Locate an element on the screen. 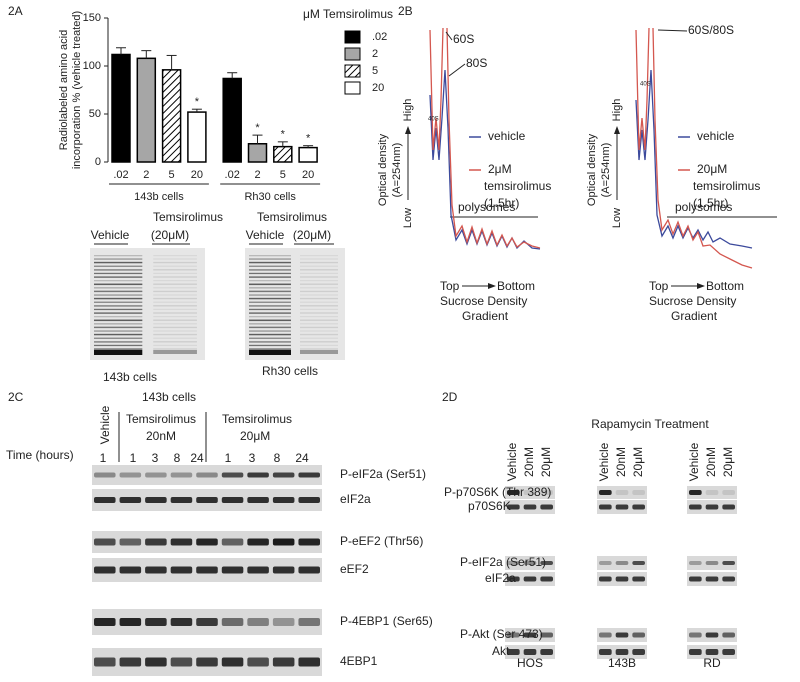  label: 20nM is located at coordinates (161, 436).